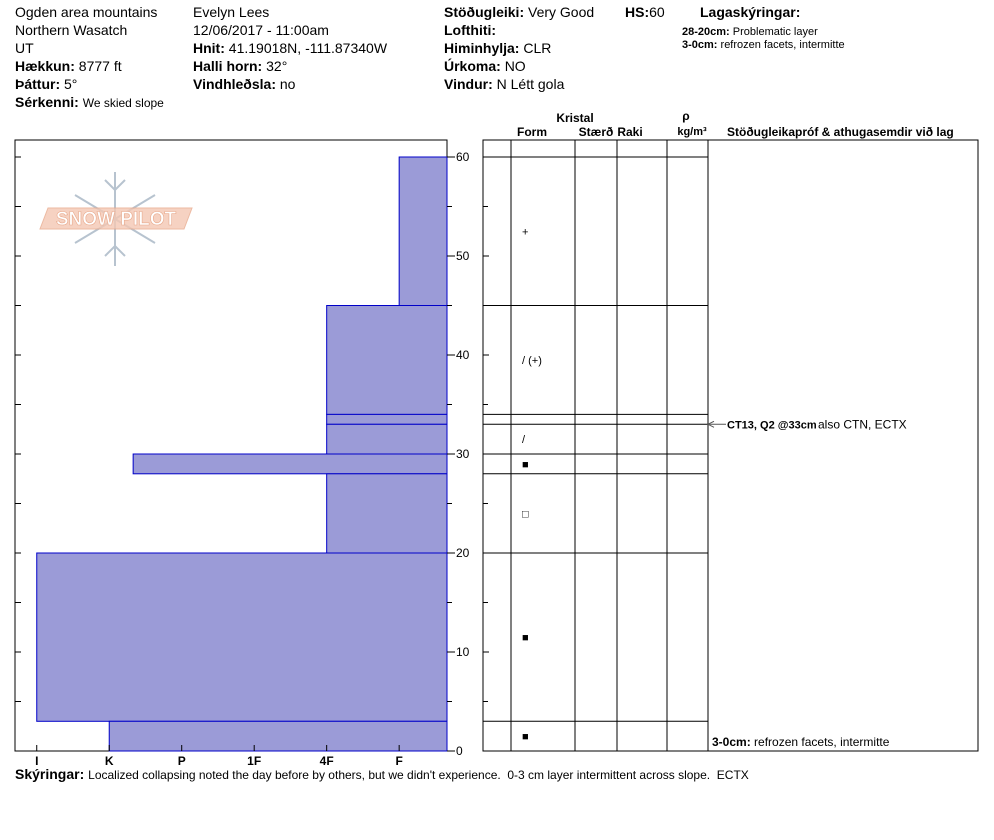 The width and height of the screenshot is (994, 840). What do you see at coordinates (772, 425) in the screenshot?
I see `test-label: CT13, Q2 @33cm` at bounding box center [772, 425].